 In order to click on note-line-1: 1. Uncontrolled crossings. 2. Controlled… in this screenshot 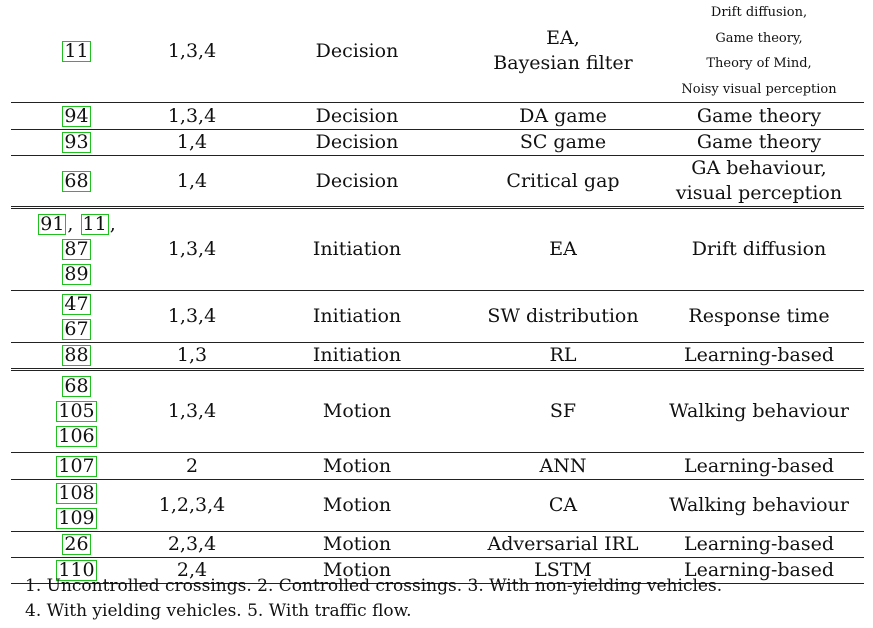, I will do `click(374, 586)`.